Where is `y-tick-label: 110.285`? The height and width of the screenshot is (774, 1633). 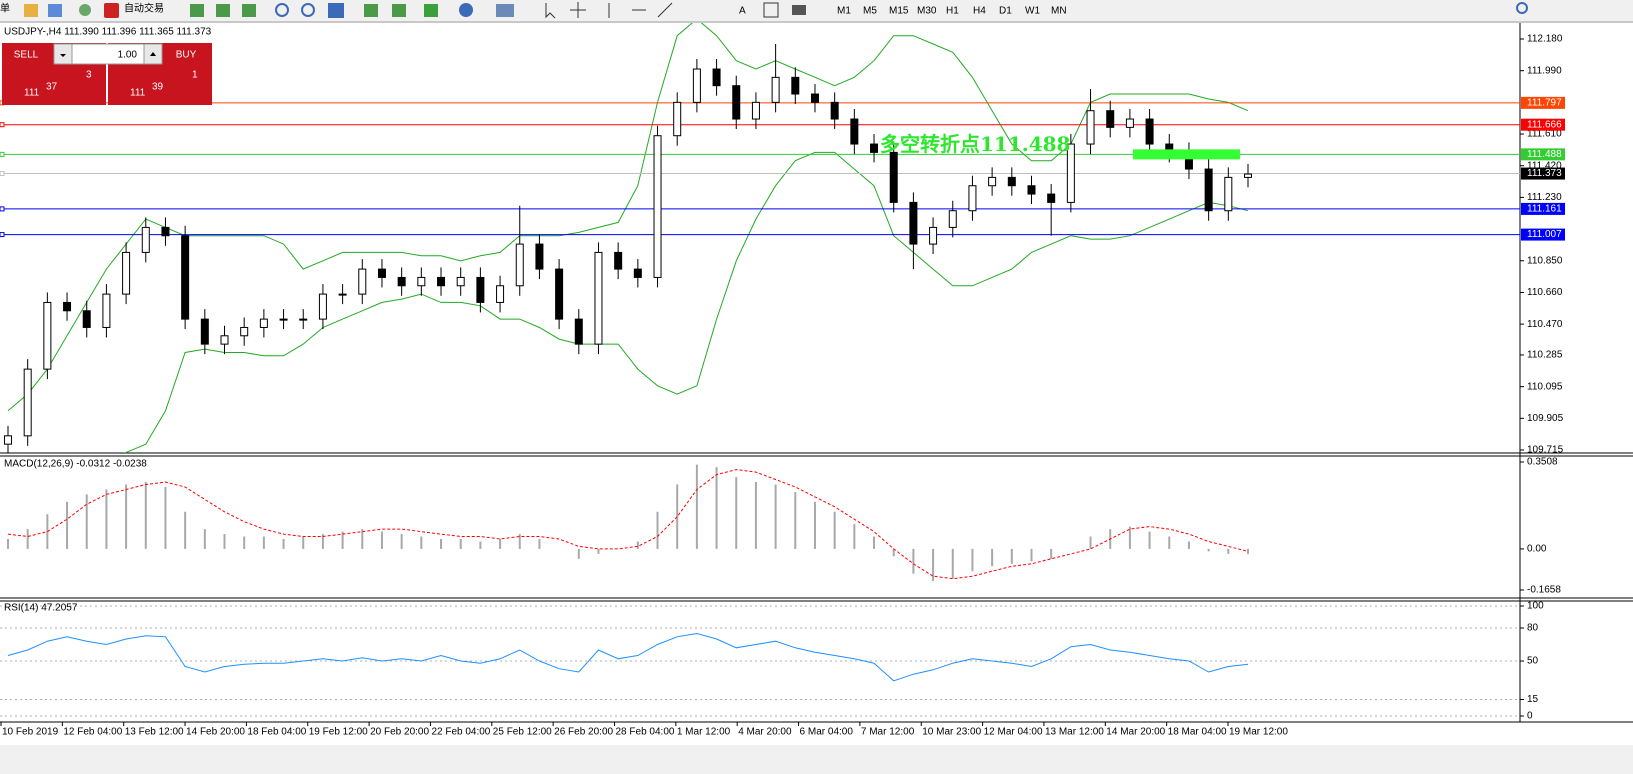
y-tick-label: 110.285 is located at coordinates (1545, 355).